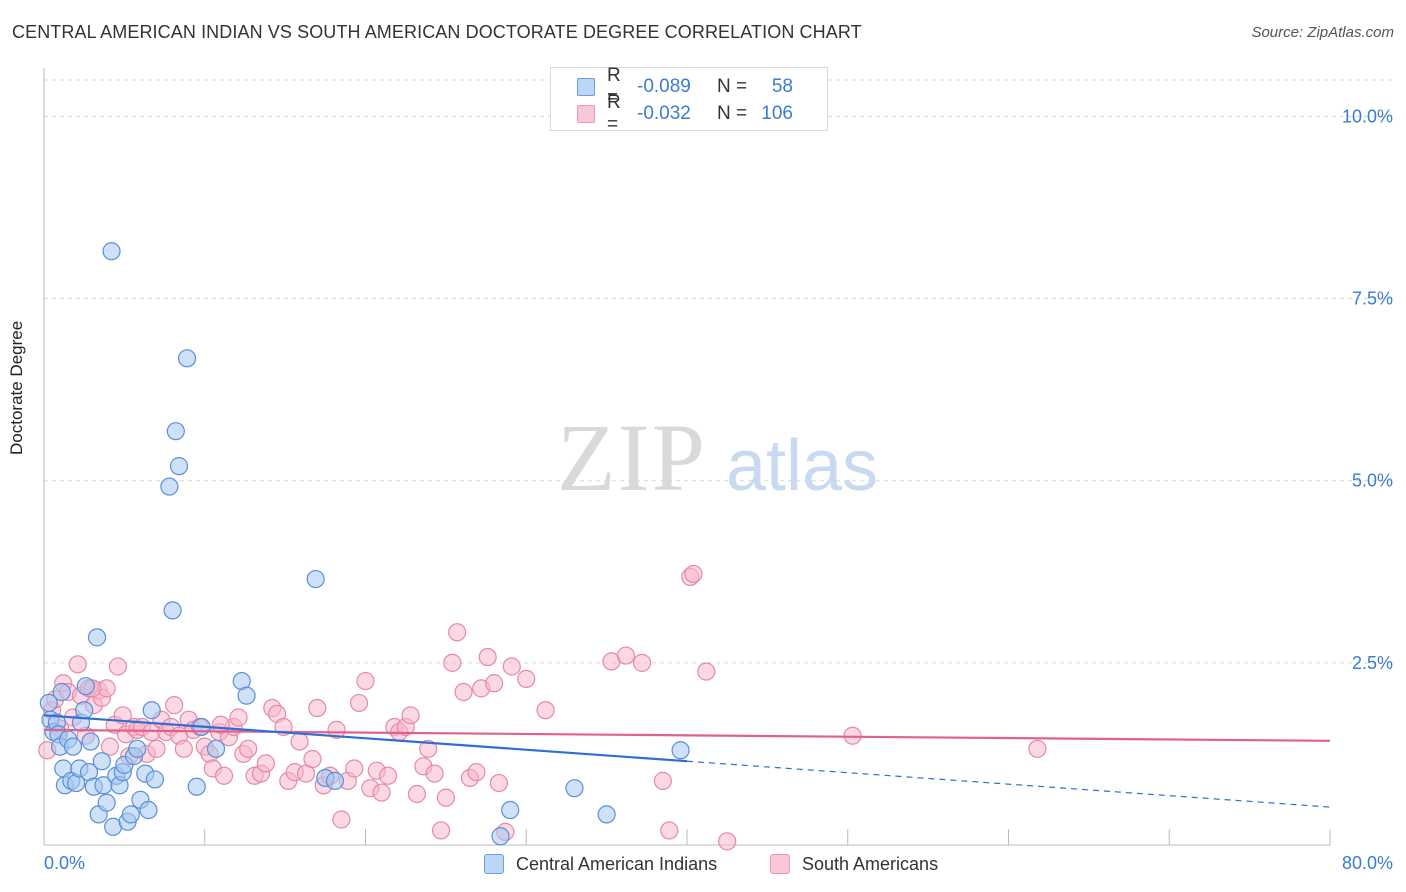 This screenshot has width=1406, height=892. What do you see at coordinates (717, 457) in the screenshot?
I see `watermark: ZIP atlas` at bounding box center [717, 457].